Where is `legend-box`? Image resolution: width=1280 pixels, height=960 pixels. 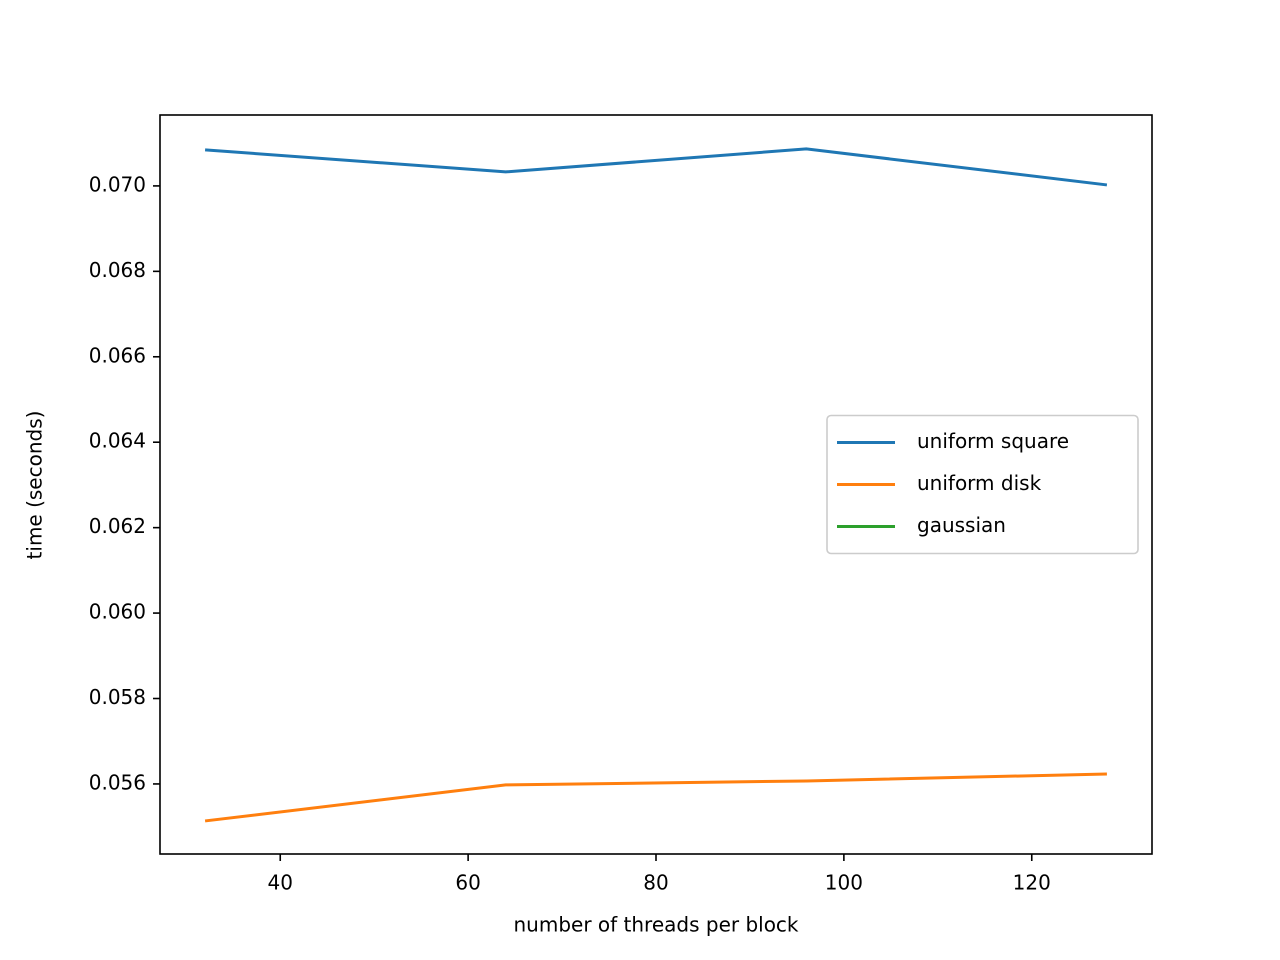 legend-box is located at coordinates (982, 484).